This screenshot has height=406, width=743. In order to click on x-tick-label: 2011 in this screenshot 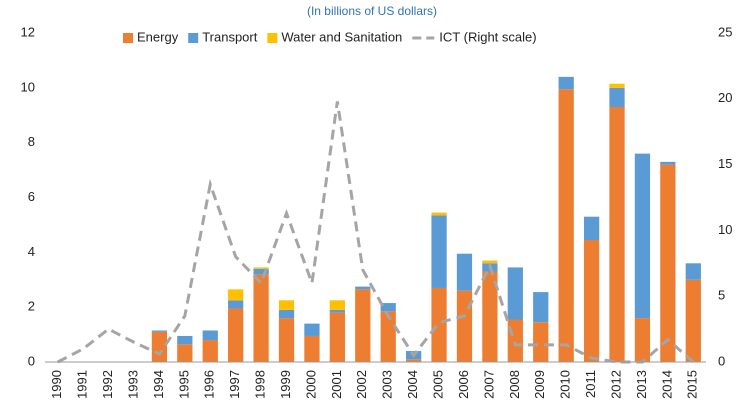, I will do `click(590, 384)`.